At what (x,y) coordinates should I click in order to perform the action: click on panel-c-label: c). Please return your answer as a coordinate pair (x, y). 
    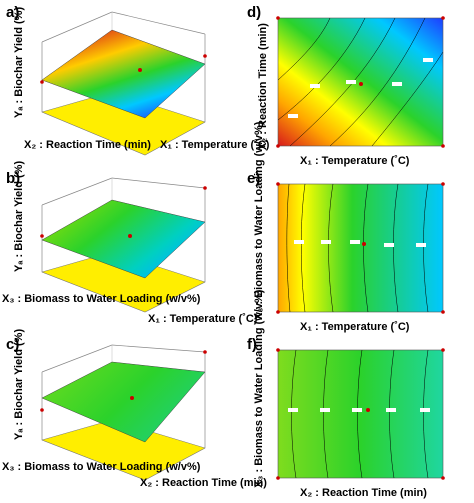
    Looking at the image, I should click on (13, 344).